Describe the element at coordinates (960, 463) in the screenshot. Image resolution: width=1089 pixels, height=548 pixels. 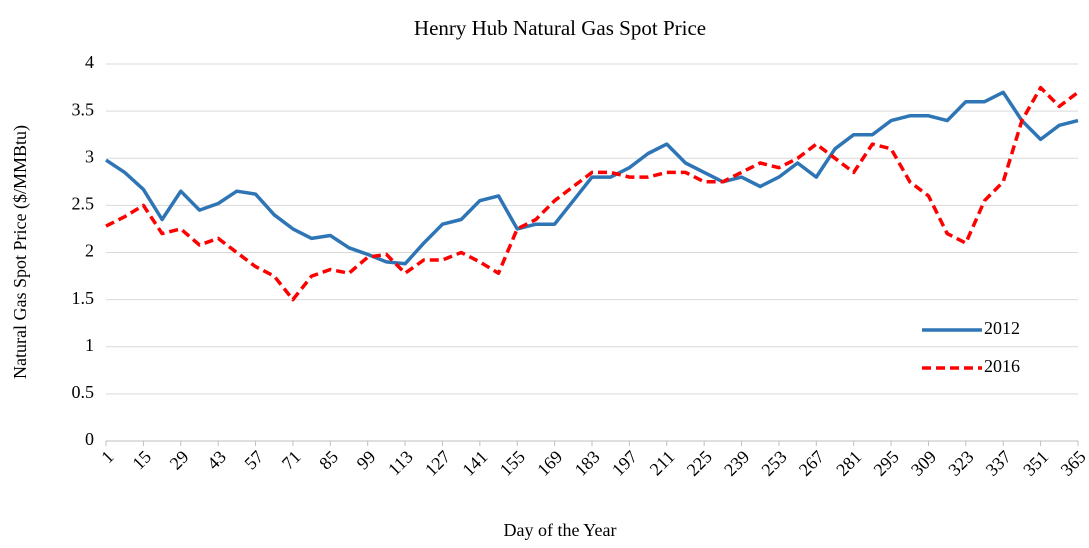
I see `x-tick-label: 323` at that location.